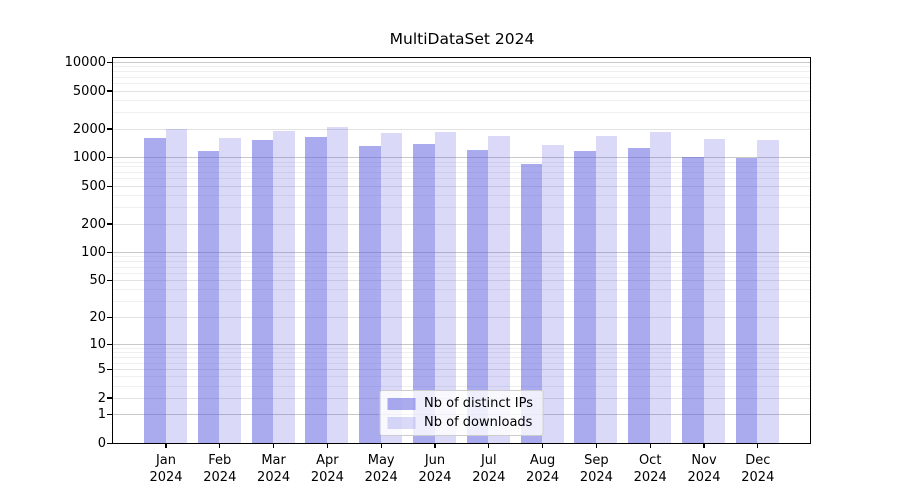 The width and height of the screenshot is (900, 500). What do you see at coordinates (101, 415) in the screenshot?
I see `y-tick-label: 1` at bounding box center [101, 415].